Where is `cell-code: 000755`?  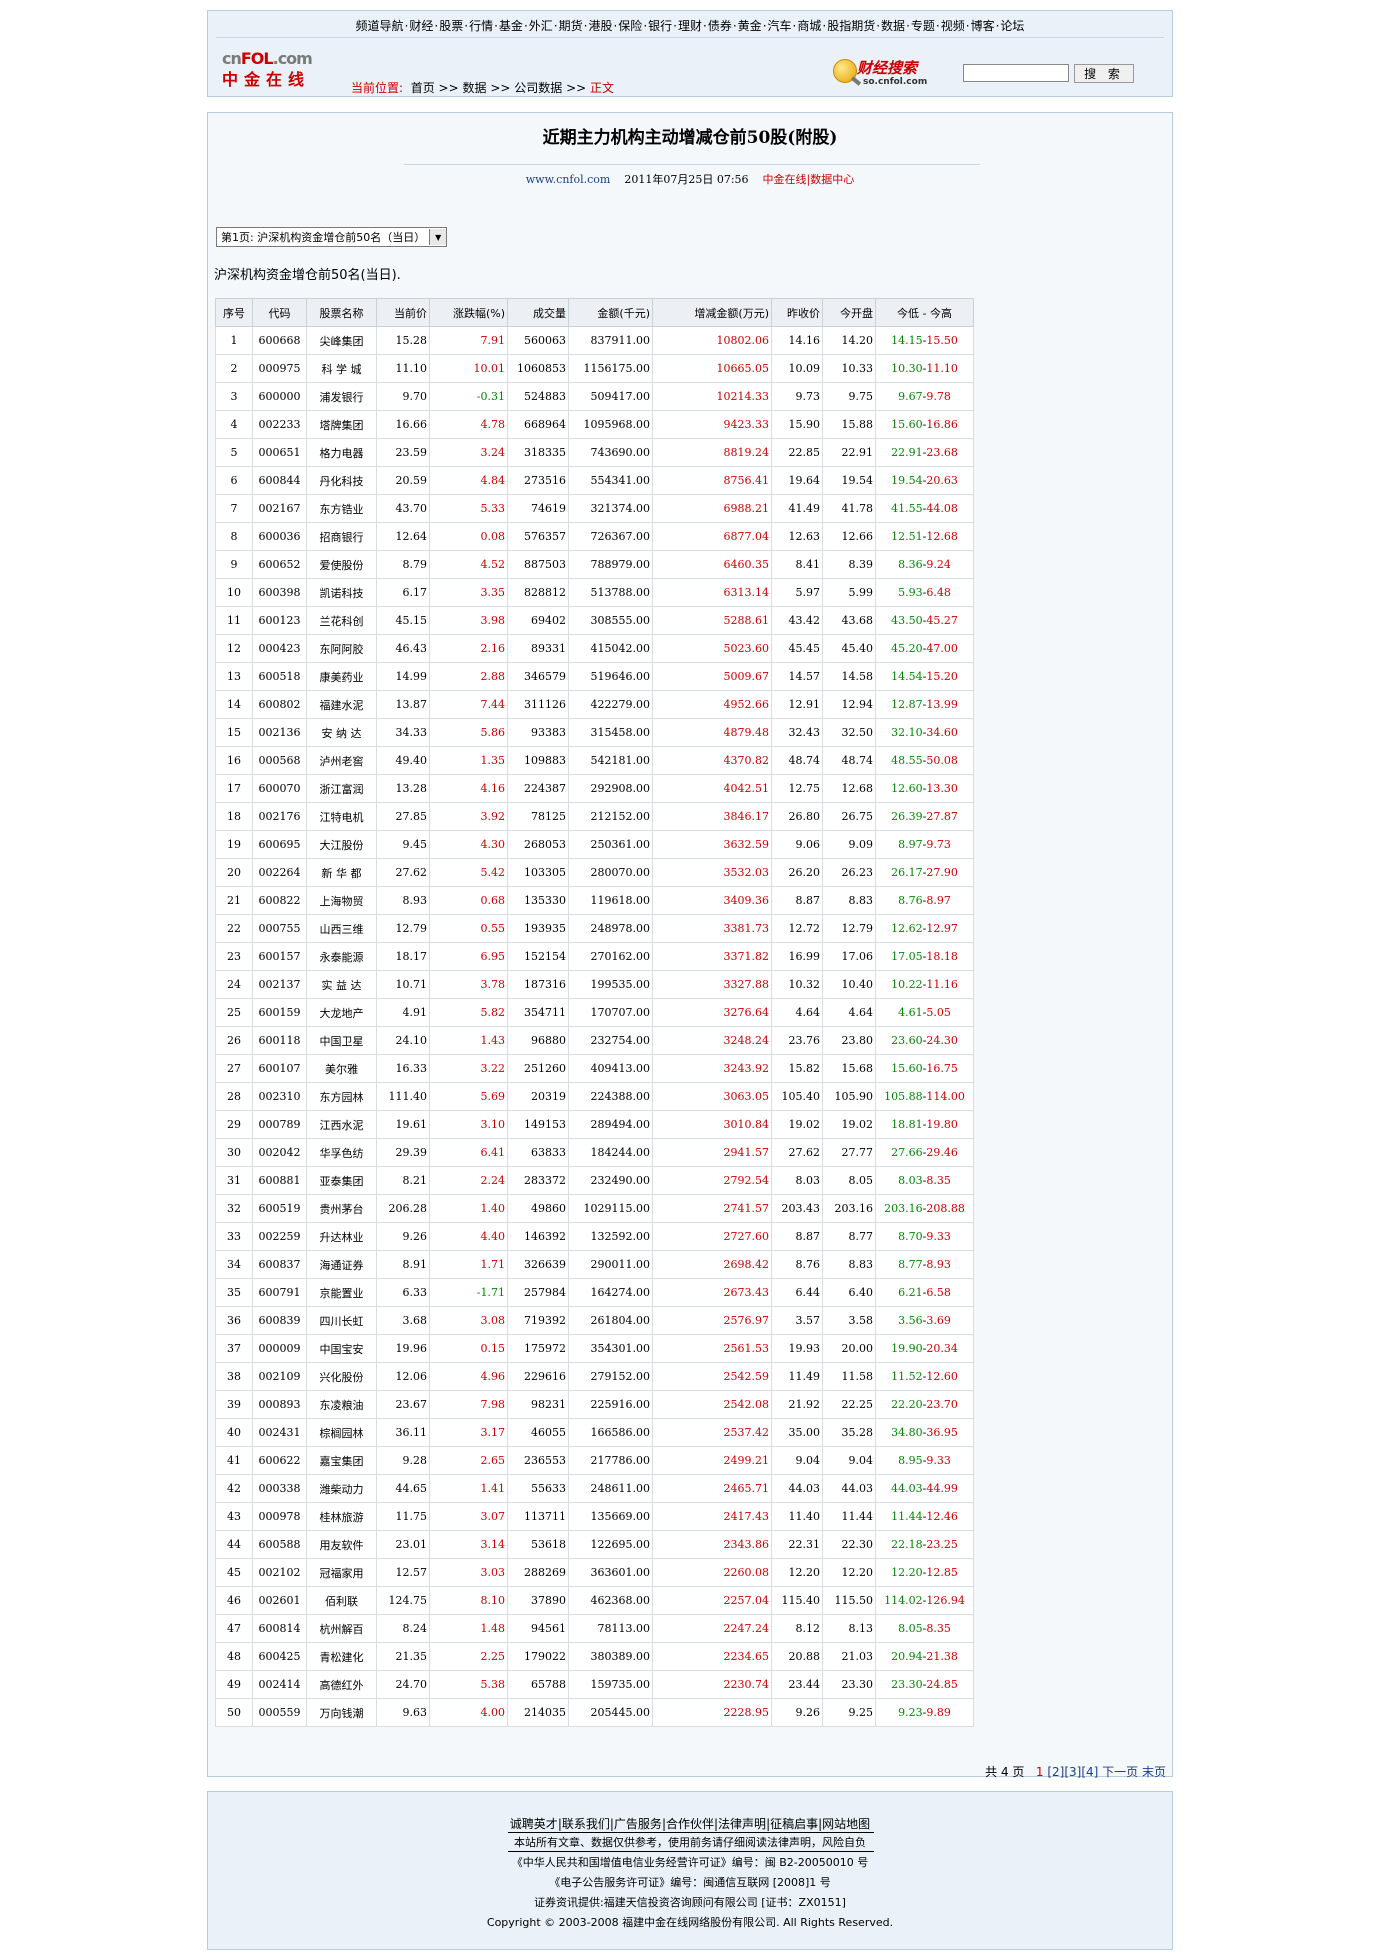
cell-code: 000755 is located at coordinates (279, 928).